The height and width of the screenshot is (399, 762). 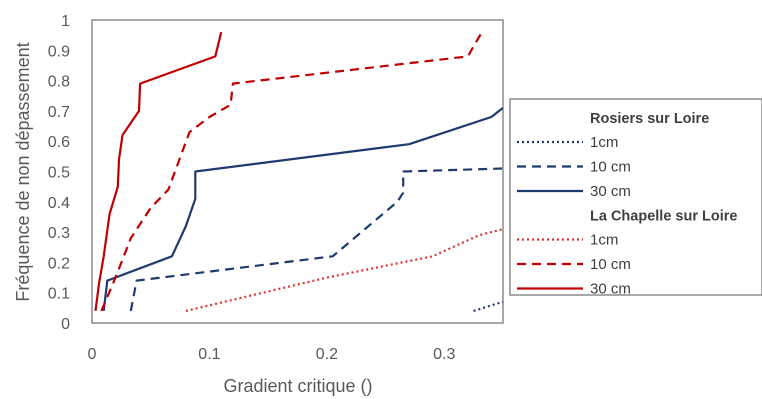 What do you see at coordinates (649, 119) in the screenshot?
I see `legend-group-title: Rosiers sur Loire` at bounding box center [649, 119].